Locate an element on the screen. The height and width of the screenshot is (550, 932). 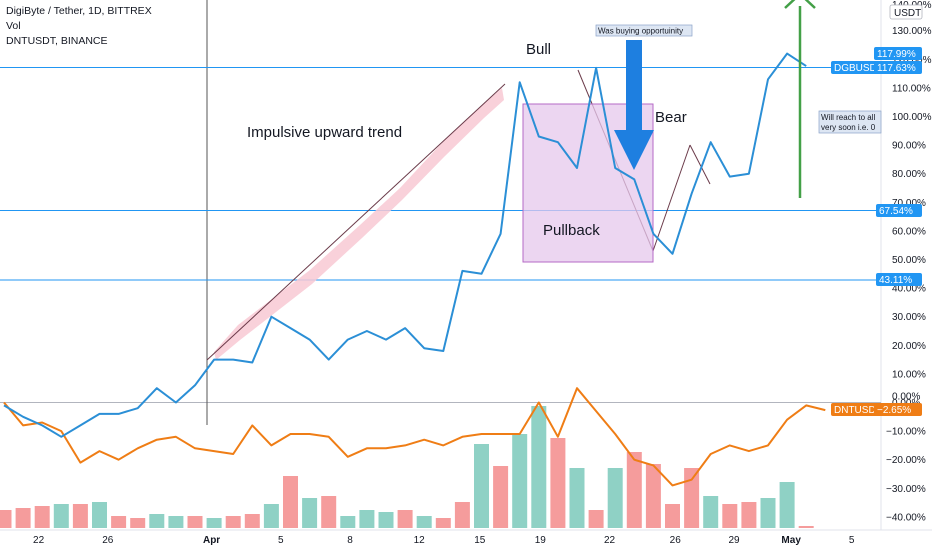
price-tick-label: 50.00% is located at coordinates (909, 260).